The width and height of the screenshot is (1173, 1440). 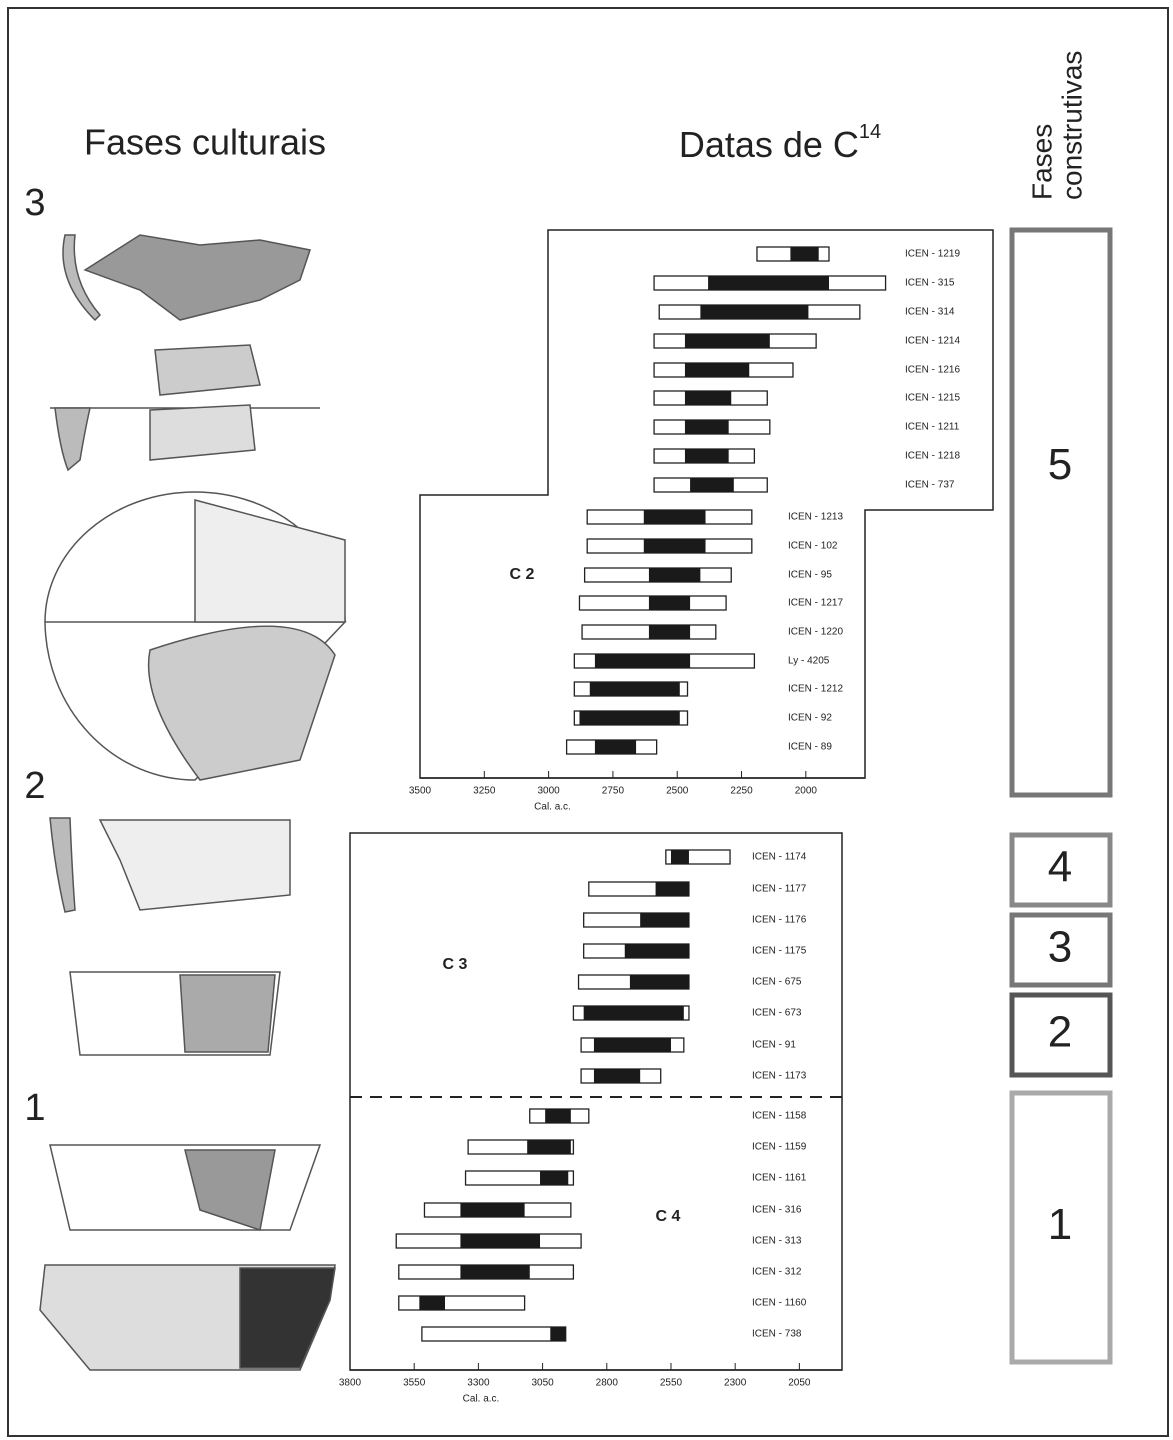 I want to click on x-tick-label: 2300, so click(x=735, y=1383).